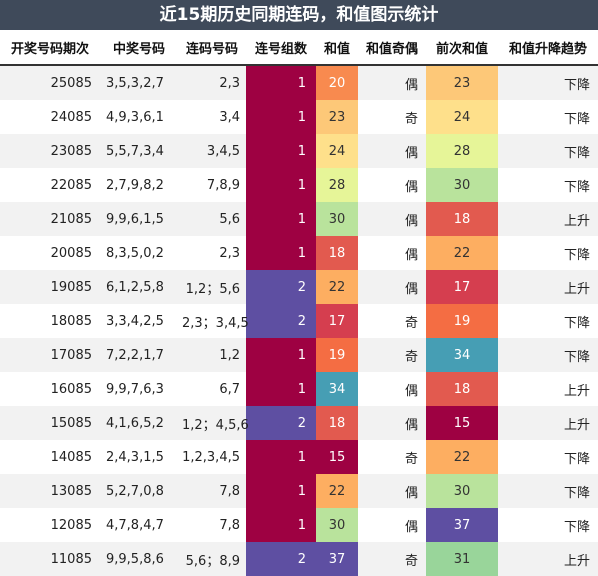 The image size is (598, 576). What do you see at coordinates (337, 48) in the screenshot?
I see `header-sum: 和值` at bounding box center [337, 48].